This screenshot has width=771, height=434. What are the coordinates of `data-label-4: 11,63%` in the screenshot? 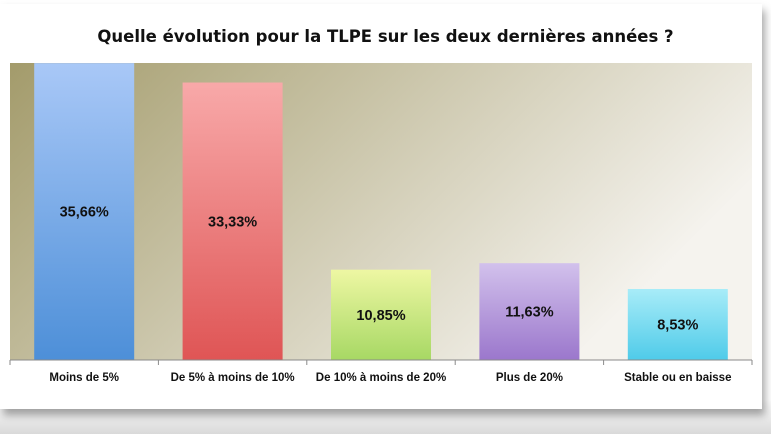 It's located at (529, 313).